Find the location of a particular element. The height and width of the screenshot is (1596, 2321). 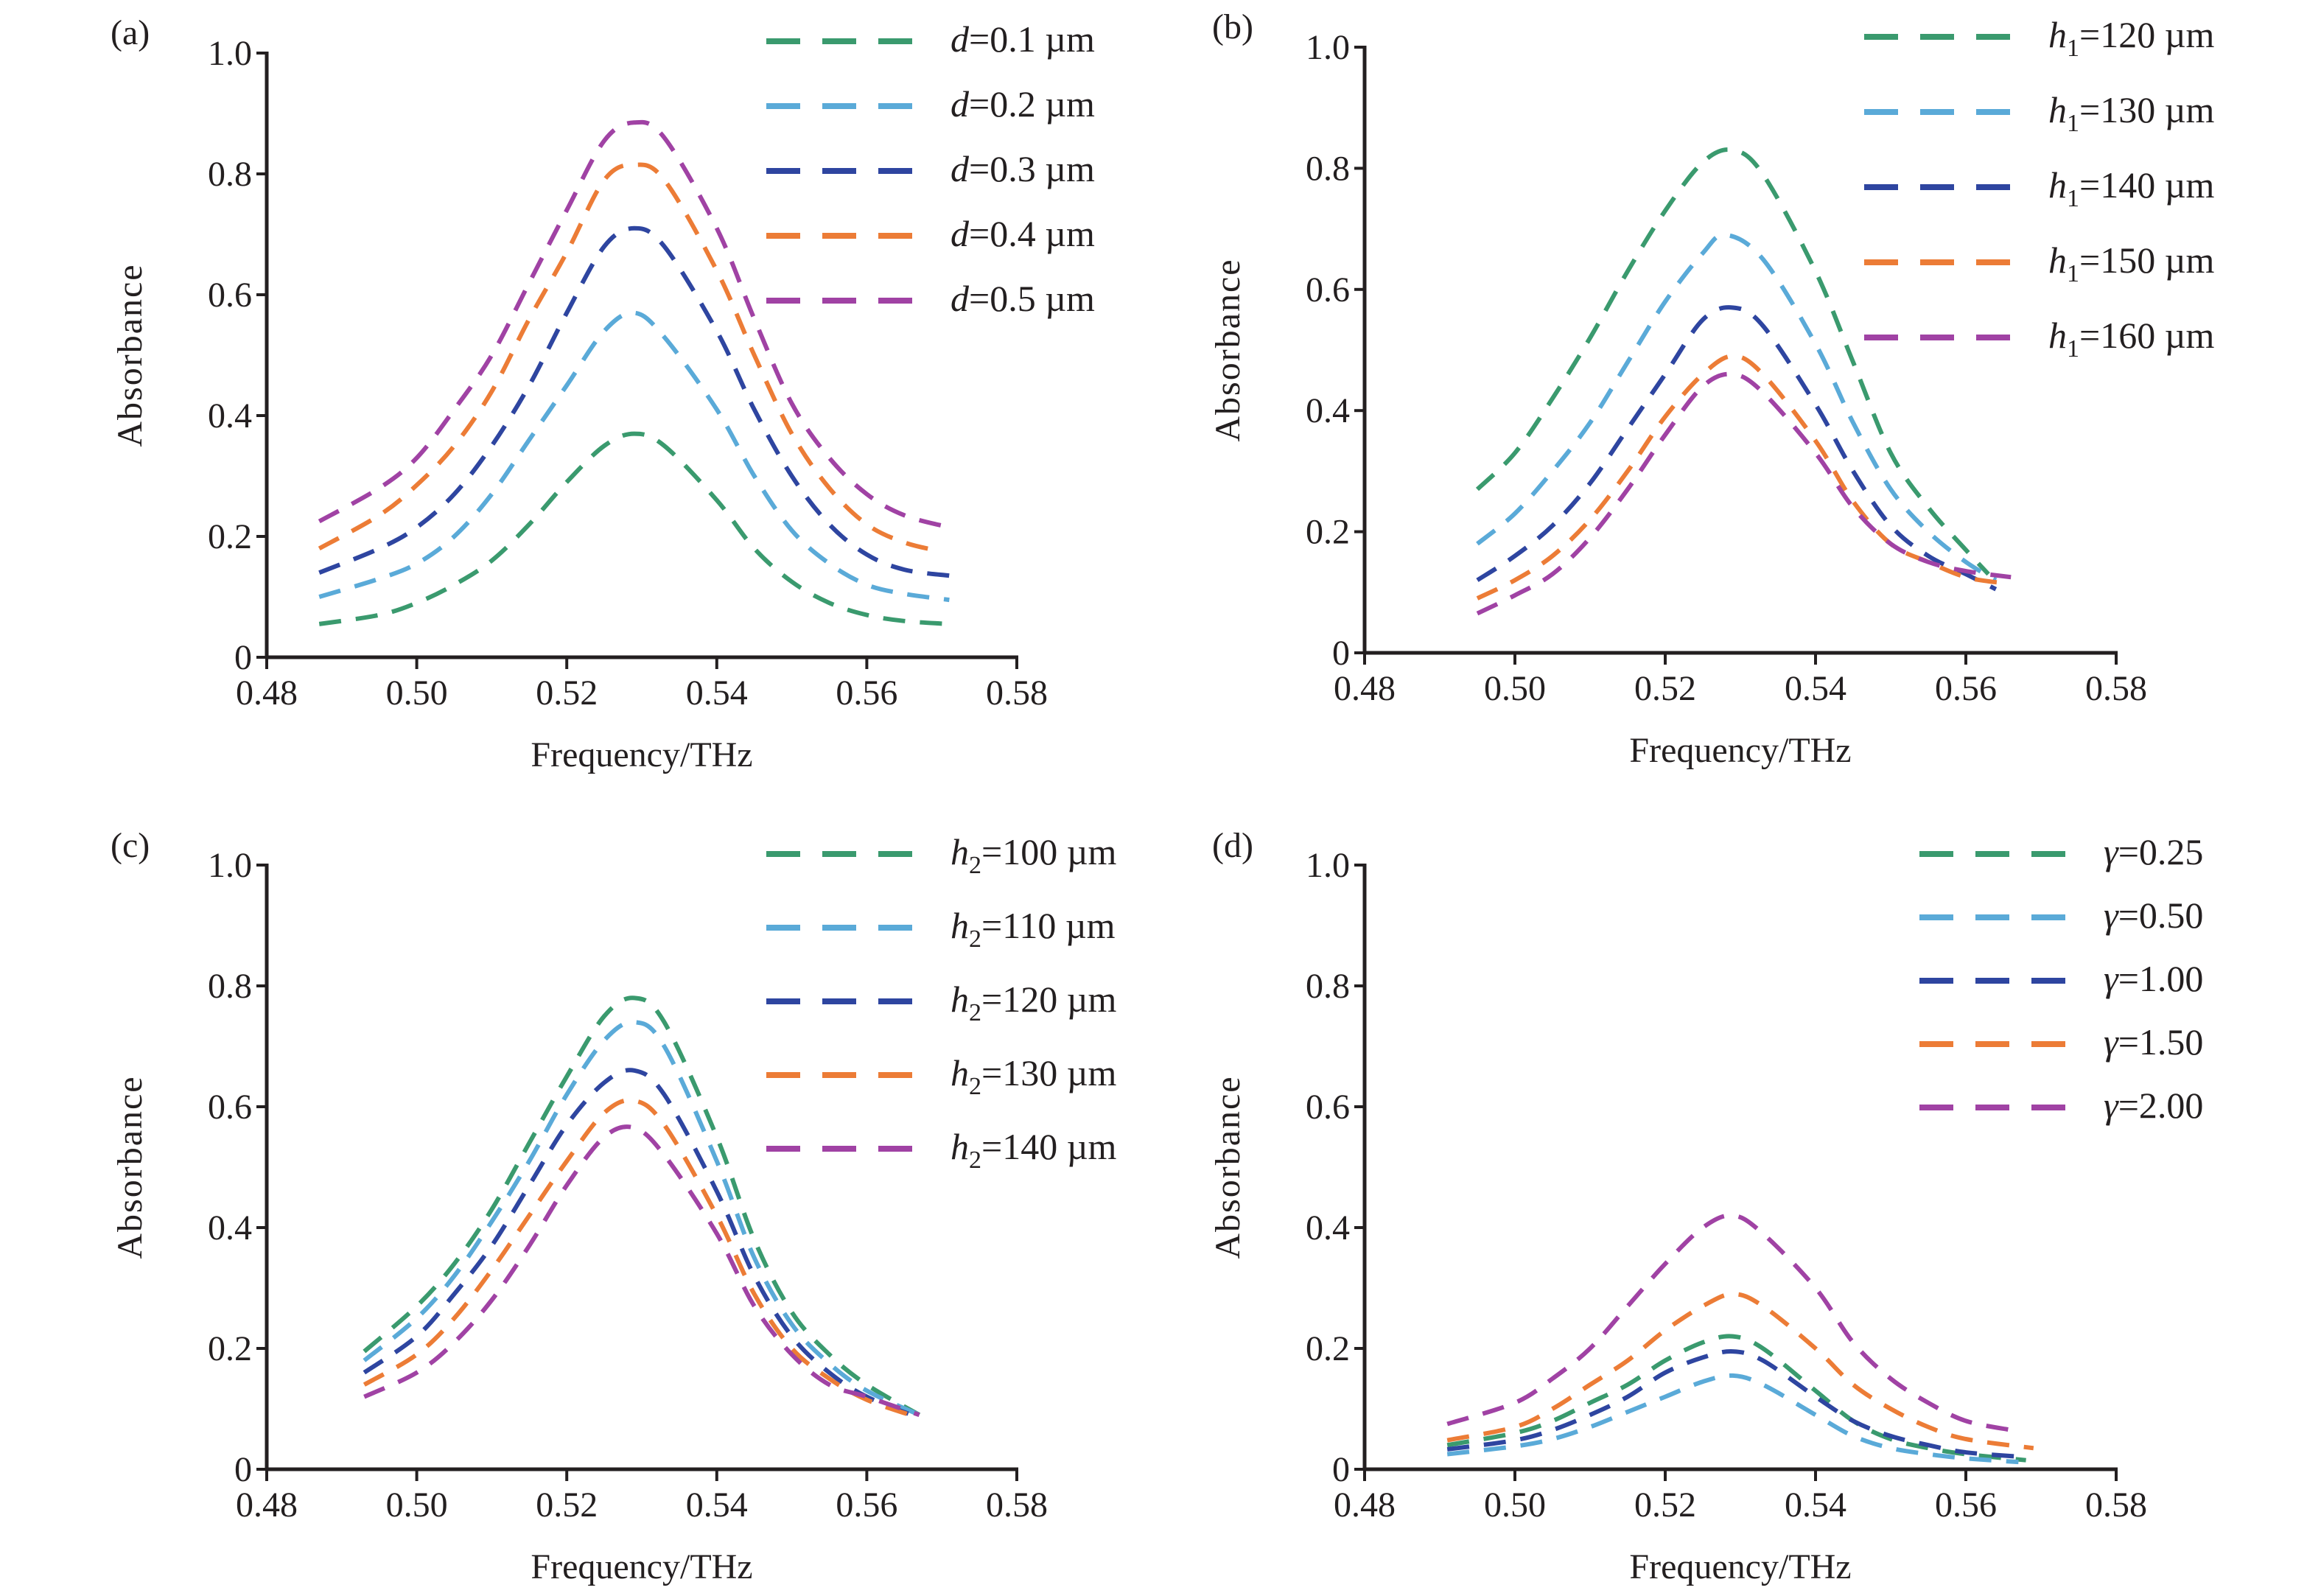

legend-entry: h1=140 µm is located at coordinates (2131, 188).